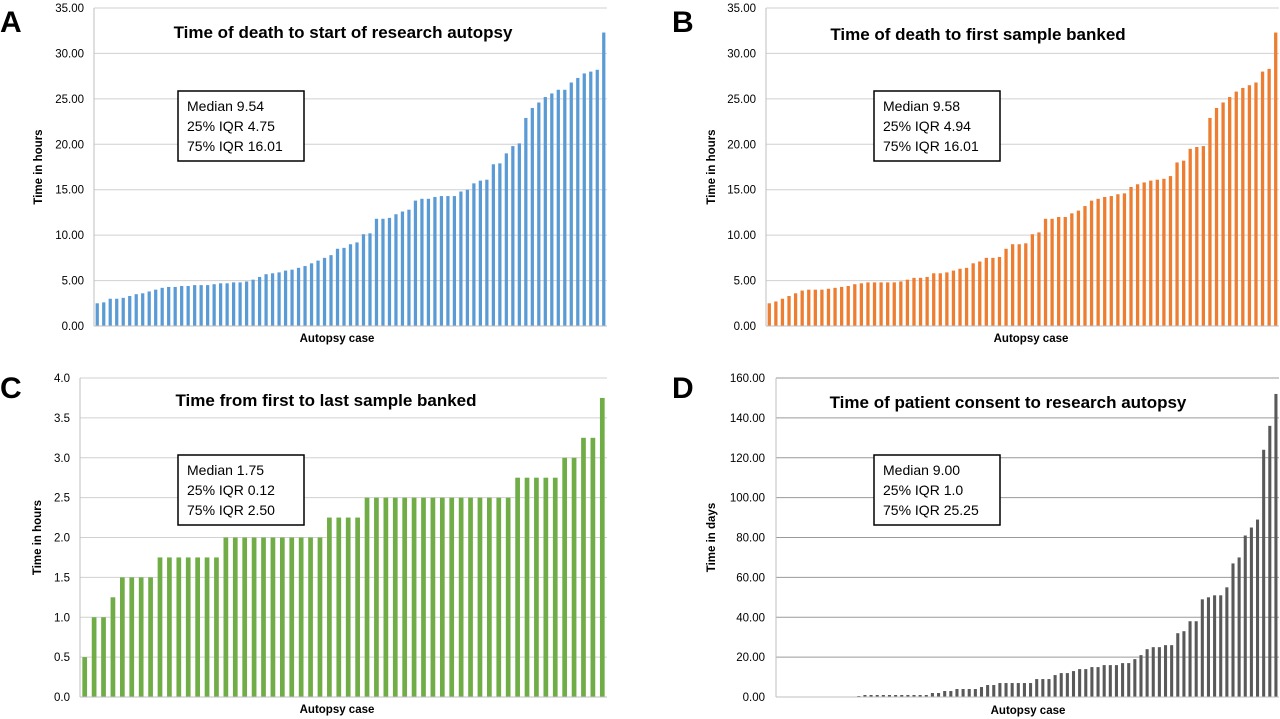  What do you see at coordinates (38, 537) in the screenshot?
I see `panel-c-y-axis-label: Time in hours` at bounding box center [38, 537].